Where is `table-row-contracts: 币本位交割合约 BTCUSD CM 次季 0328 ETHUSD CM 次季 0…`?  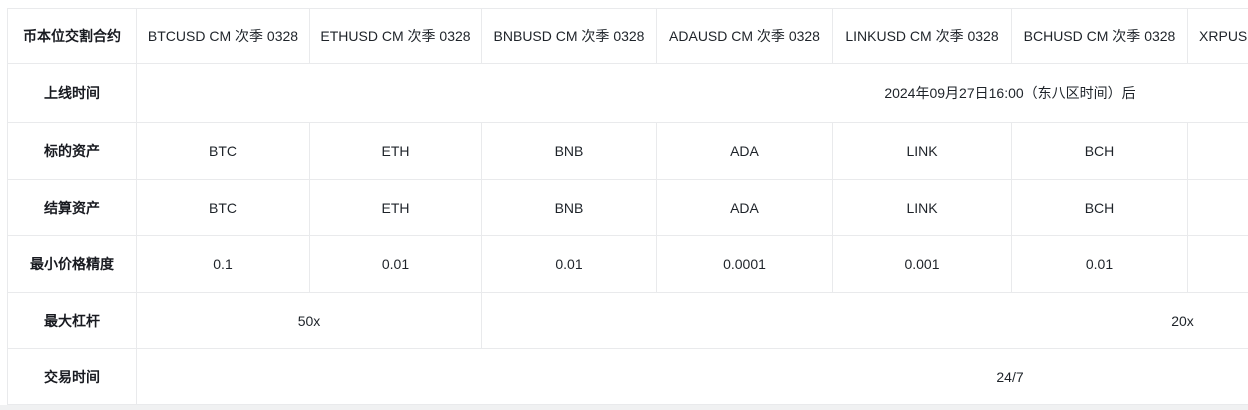
table-row-contracts: 币本位交割合约 BTCUSD CM 次季 0328 ETHUSD CM 次季 0… is located at coordinates (627, 36).